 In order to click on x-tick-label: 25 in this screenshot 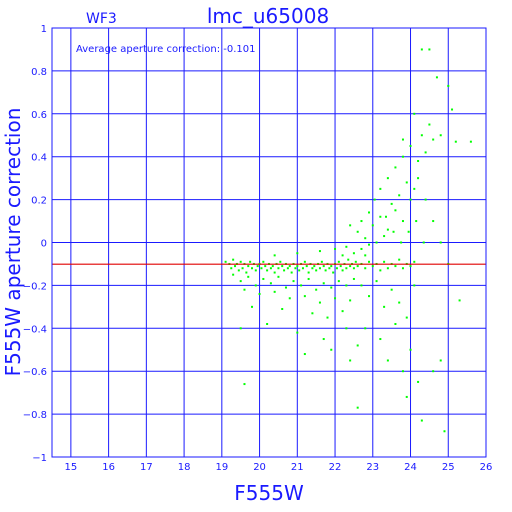, I will do `click(448, 467)`.